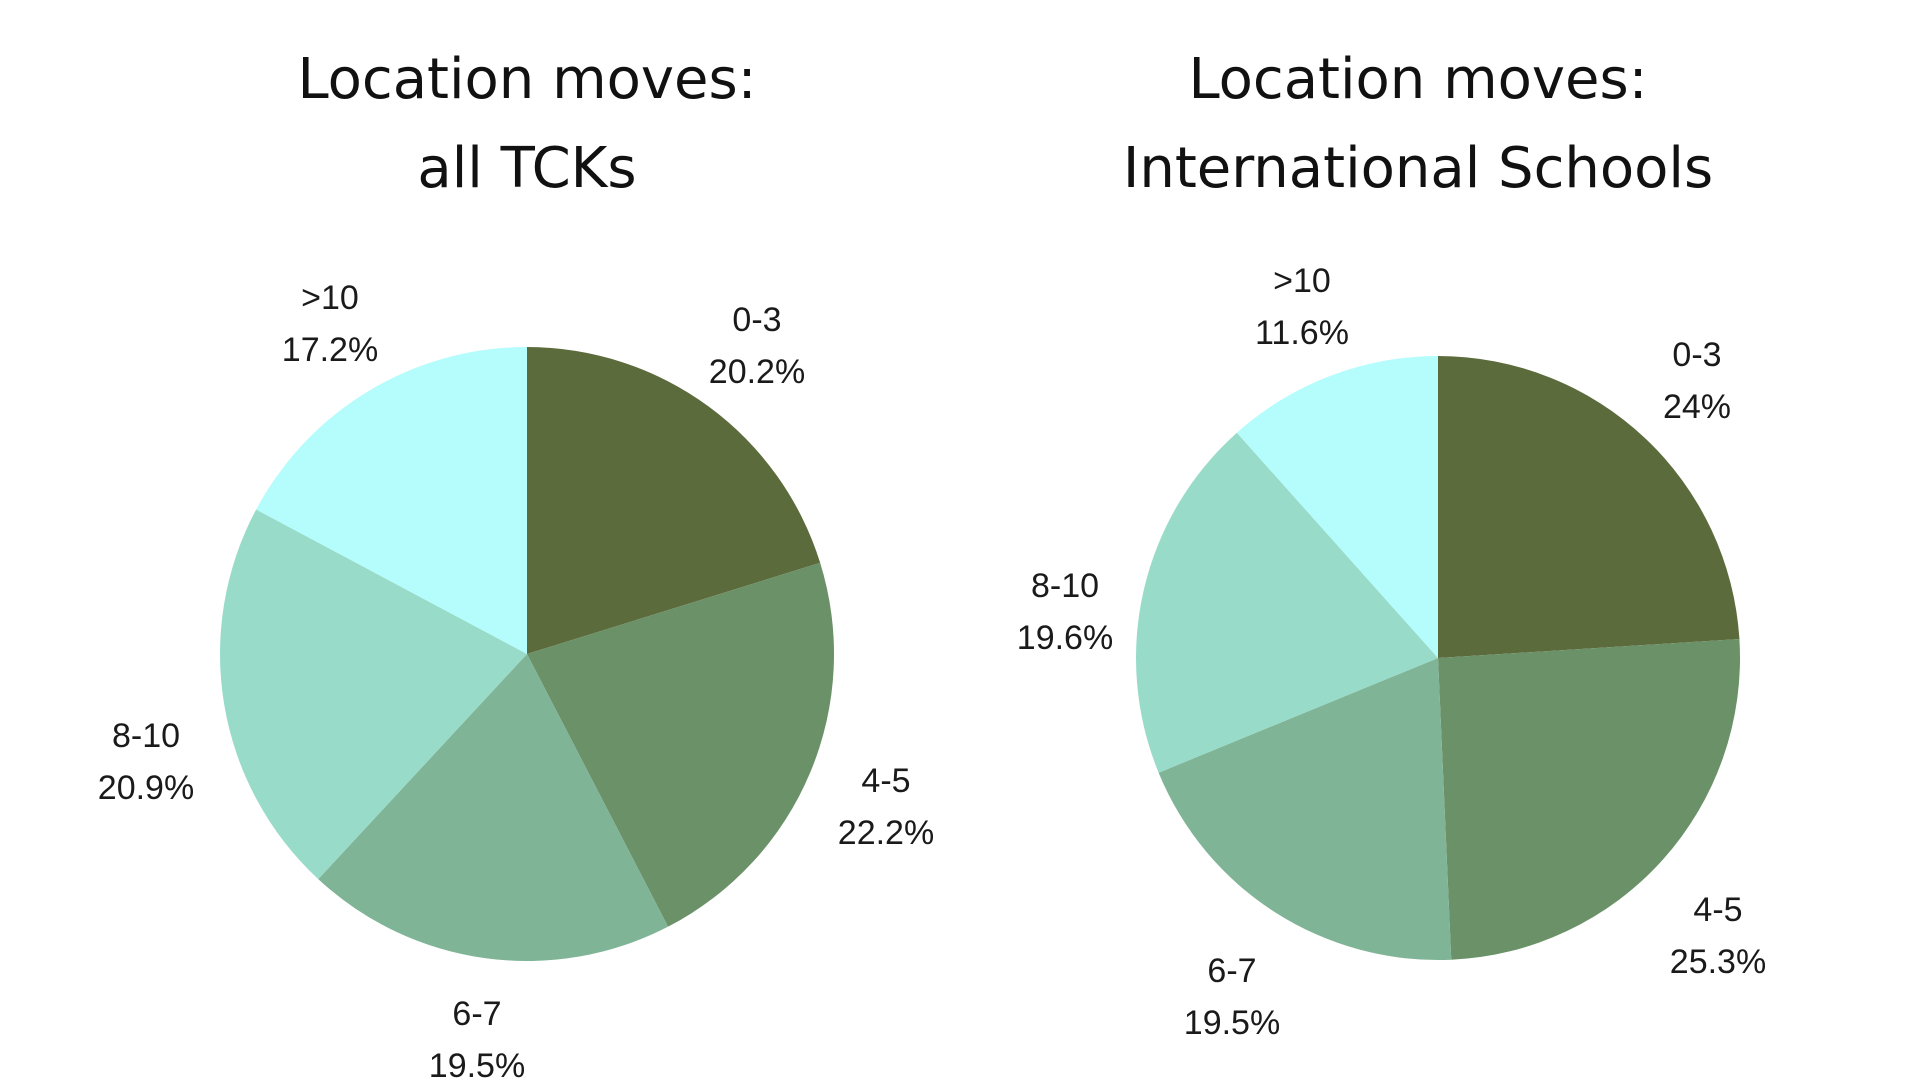  I want to click on slice-percent-label: 19.6%, so click(1065, 638).